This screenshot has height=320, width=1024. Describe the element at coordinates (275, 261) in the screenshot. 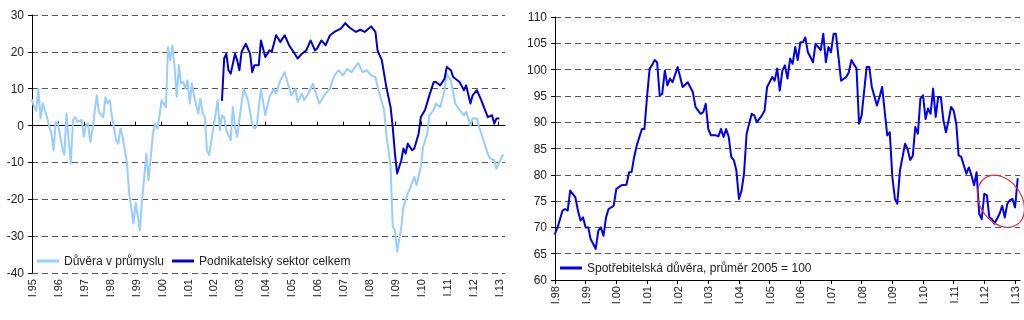

I see `legend-label: Podnikatelský sektor celkem` at that location.